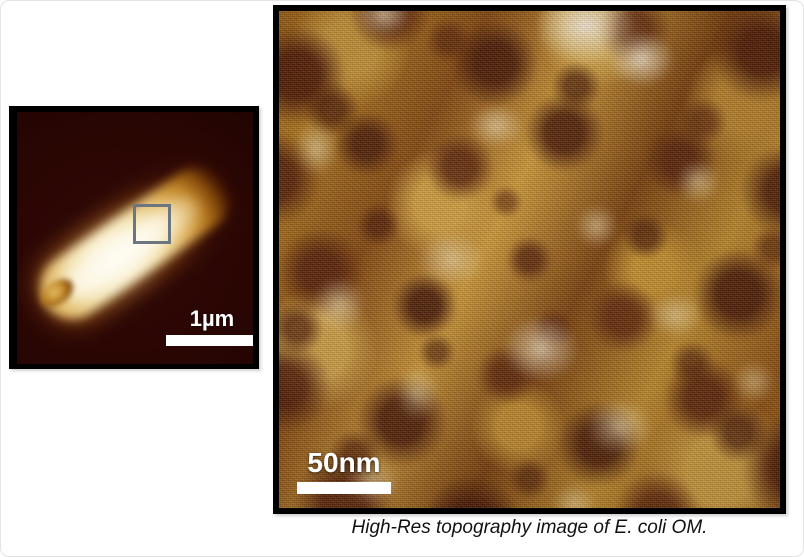 The width and height of the screenshot is (804, 557). Describe the element at coordinates (152, 224) in the screenshot. I see `region-of-interest-box` at that location.